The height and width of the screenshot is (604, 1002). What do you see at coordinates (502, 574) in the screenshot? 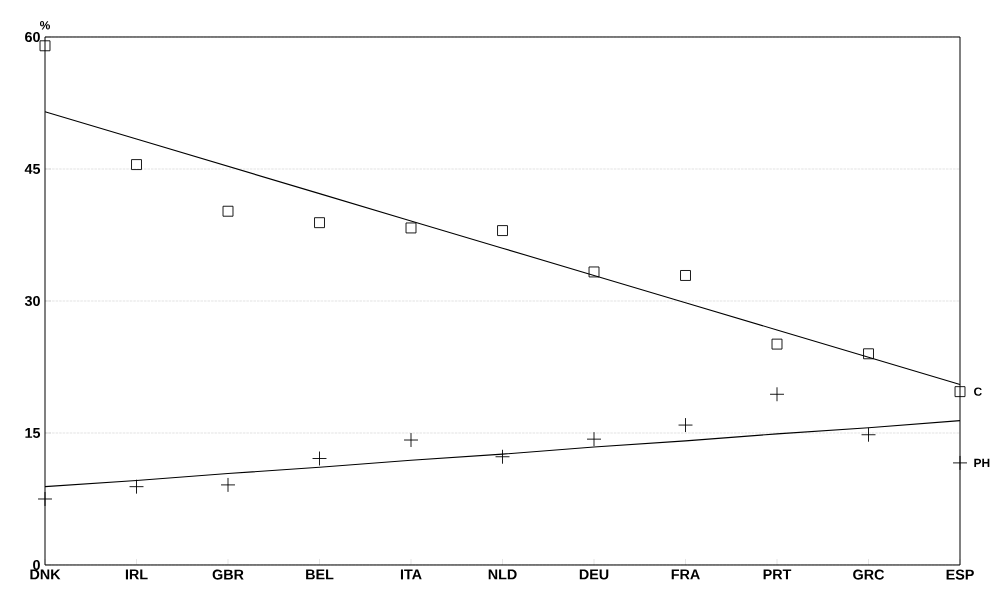
I see `x-tick-label: NLD` at bounding box center [502, 574].